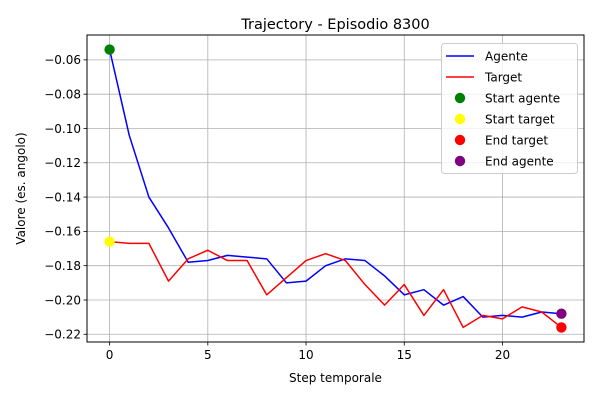  I want to click on x-tick-label: 15, so click(404, 355).